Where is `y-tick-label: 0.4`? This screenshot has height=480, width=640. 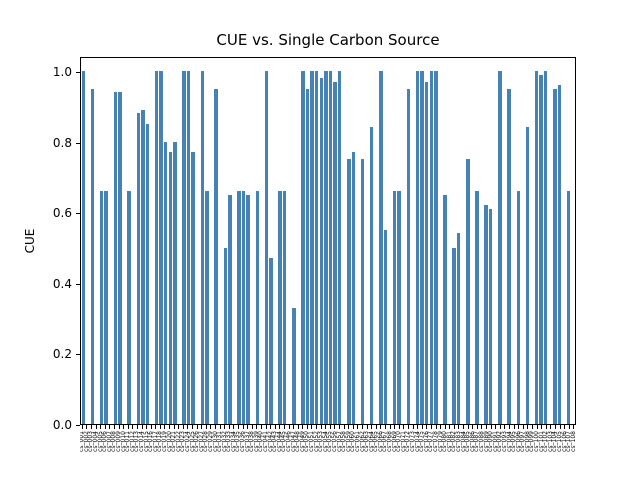
y-tick-label: 0.4 is located at coordinates (62, 283).